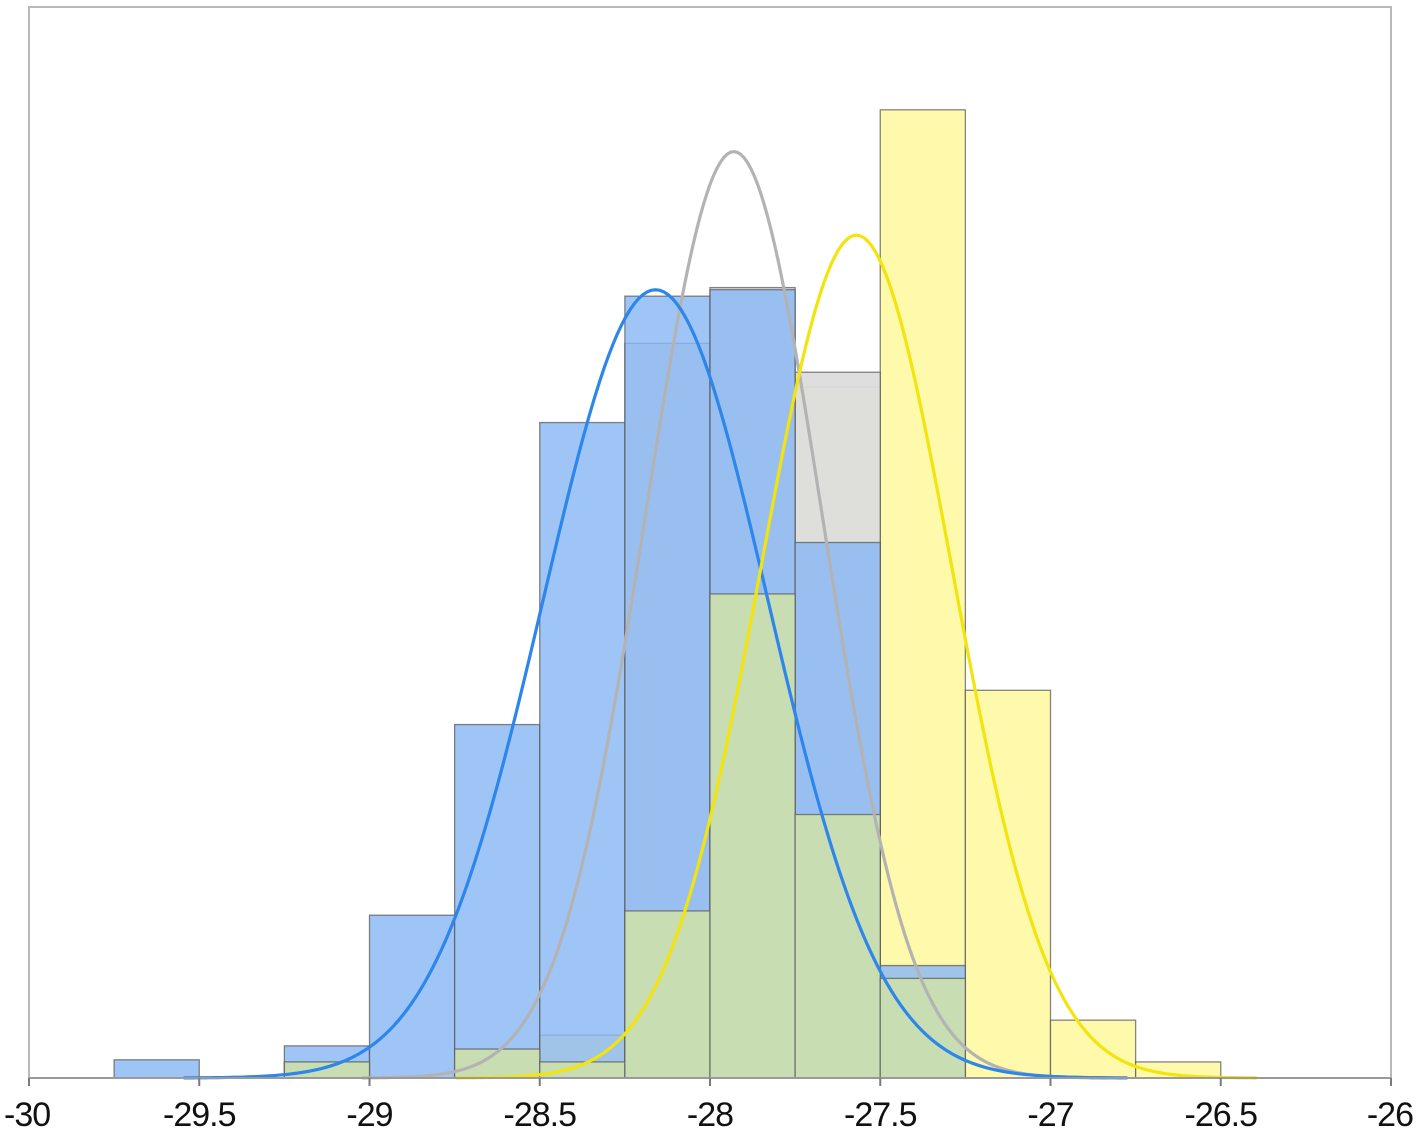  Describe the element at coordinates (880, 1115) in the screenshot. I see `x-tick-label-5: -27.5` at that location.